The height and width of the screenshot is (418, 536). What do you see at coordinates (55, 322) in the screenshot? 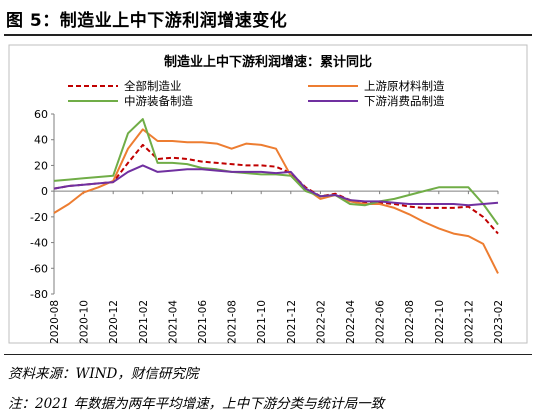
I see `x-tick-label: 2020-08` at bounding box center [55, 322].